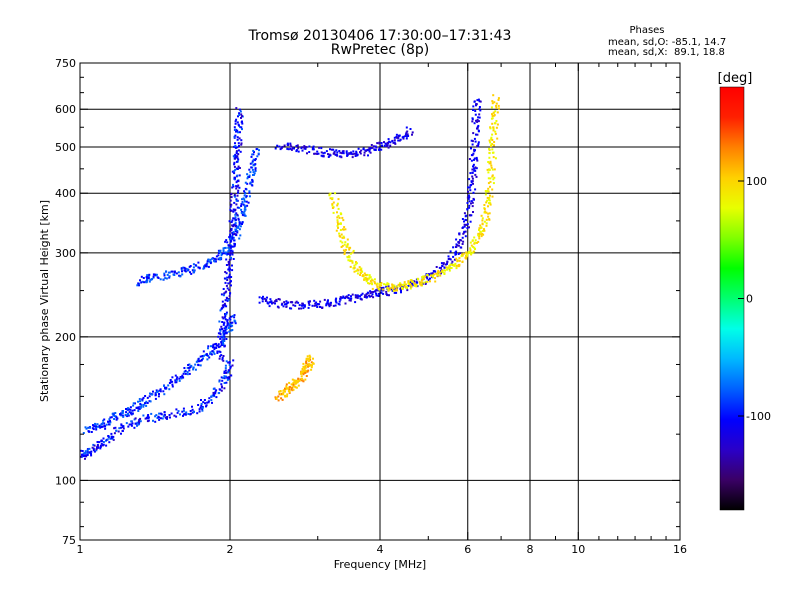 The image size is (800, 604). I want to click on colorbar-tick-label-0: 0, so click(749, 299).